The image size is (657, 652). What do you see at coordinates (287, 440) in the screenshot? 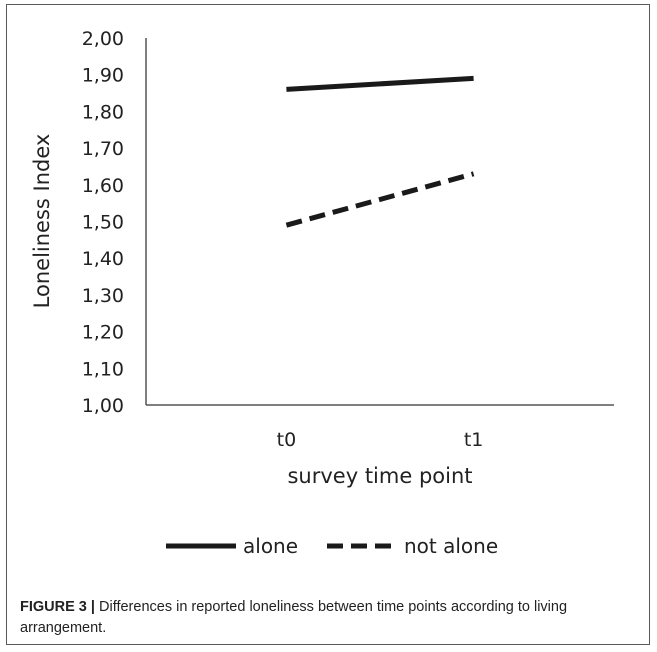
I see `x-tick-label: t0` at bounding box center [287, 440].